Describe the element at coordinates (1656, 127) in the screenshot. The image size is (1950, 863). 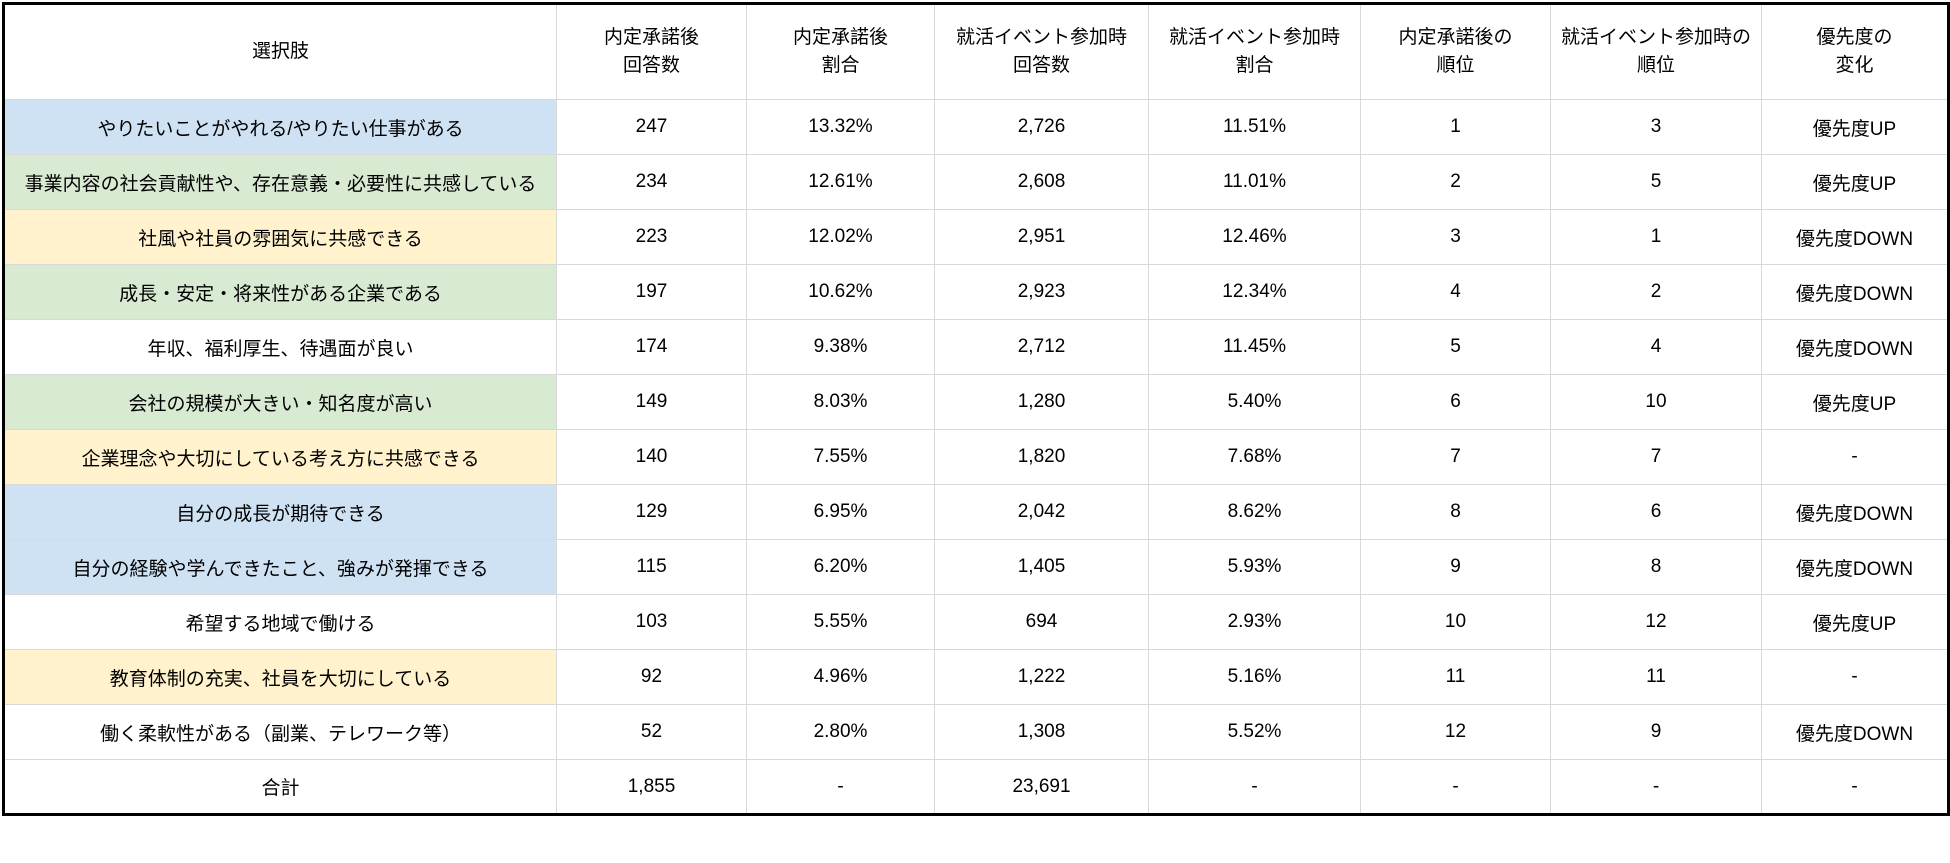
I see `event-rank-cell: 3` at that location.